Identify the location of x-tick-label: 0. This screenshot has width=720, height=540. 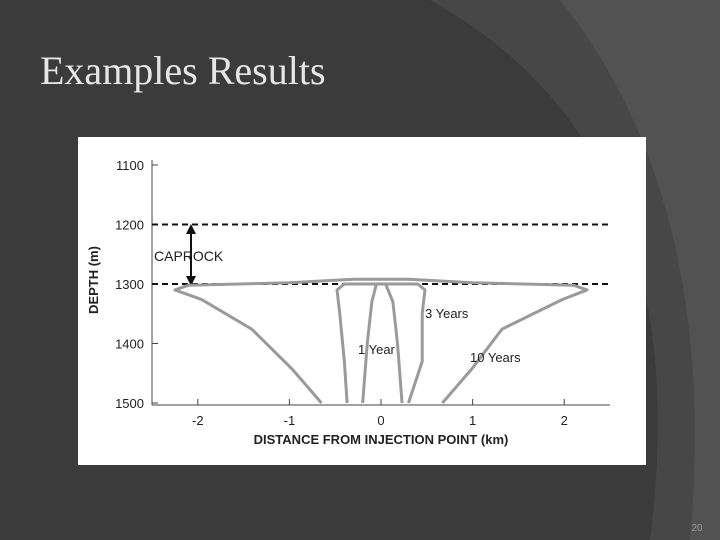
(380, 420).